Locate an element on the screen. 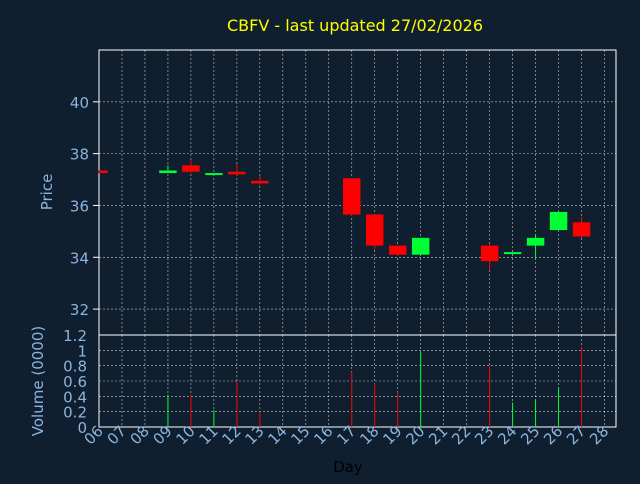 This screenshot has height=484, width=640. price-tick-label: 40 is located at coordinates (79, 103).